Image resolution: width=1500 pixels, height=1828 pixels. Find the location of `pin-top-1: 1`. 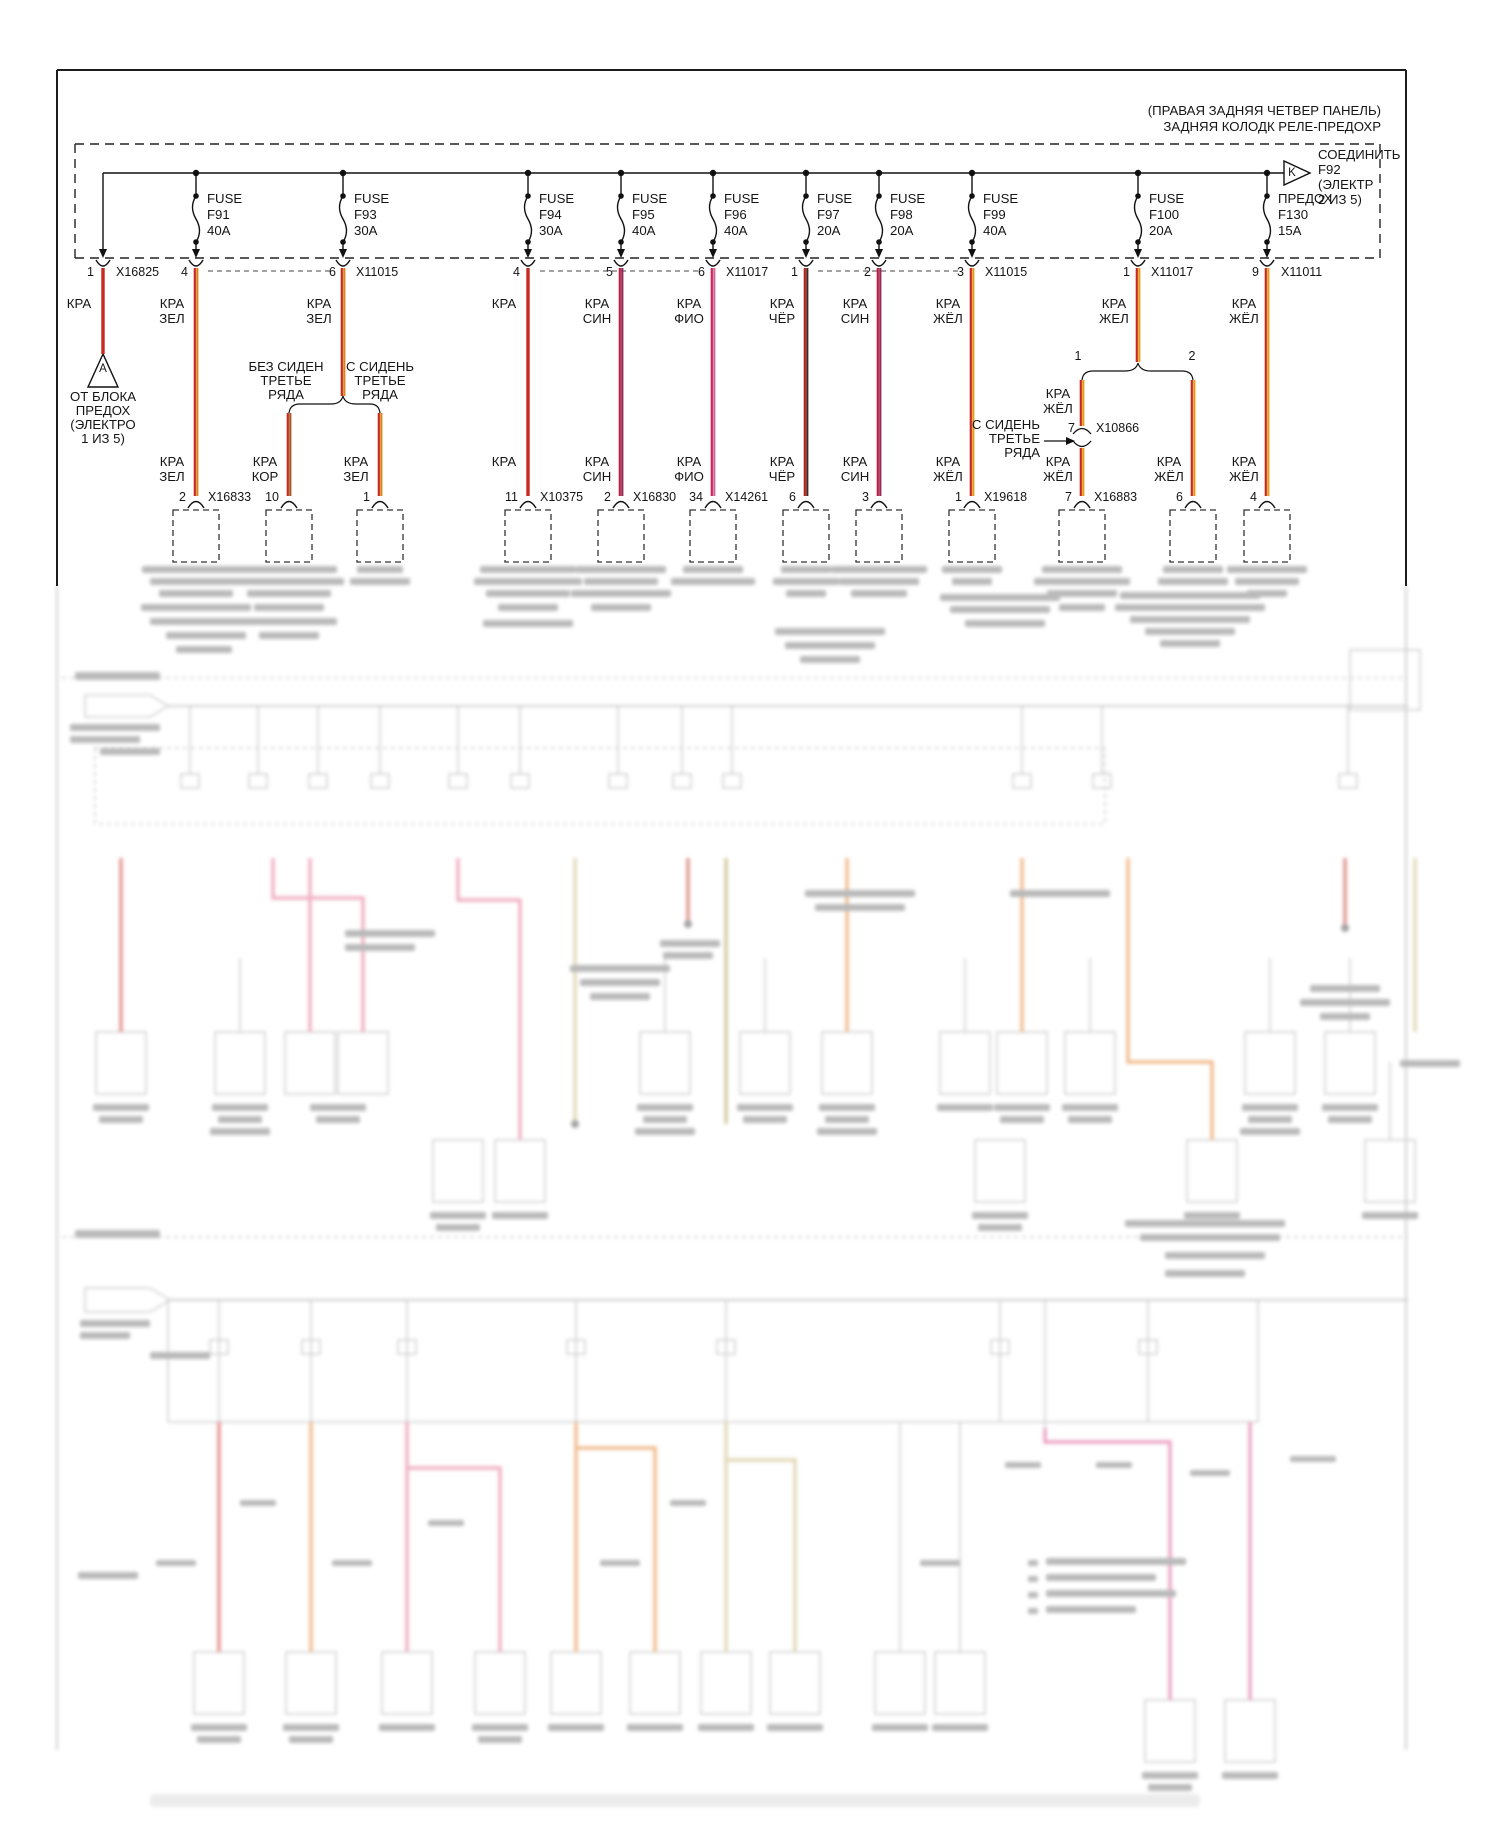

pin-top-1: 1 is located at coordinates (90, 272).